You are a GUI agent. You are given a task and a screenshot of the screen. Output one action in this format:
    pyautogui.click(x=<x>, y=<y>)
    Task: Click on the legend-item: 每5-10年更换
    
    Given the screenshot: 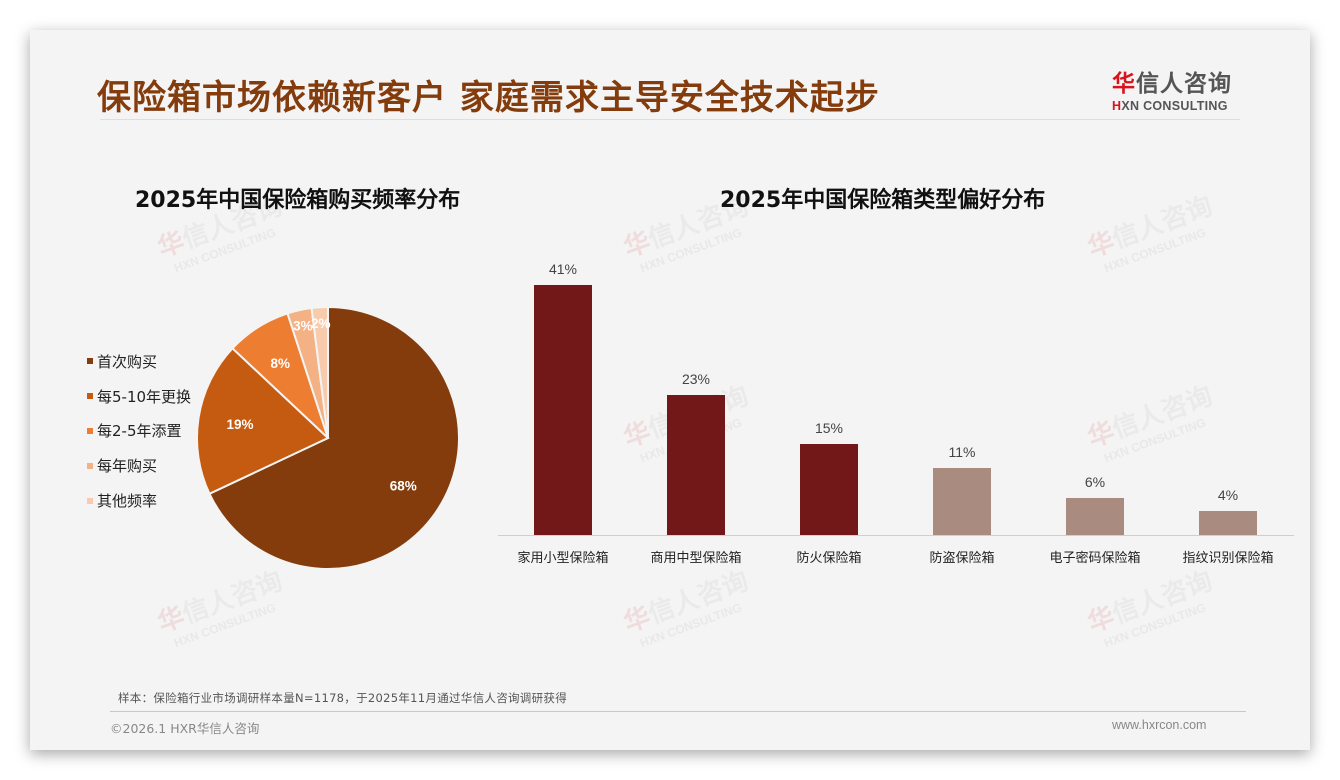 What is the action you would take?
    pyautogui.click(x=139, y=396)
    